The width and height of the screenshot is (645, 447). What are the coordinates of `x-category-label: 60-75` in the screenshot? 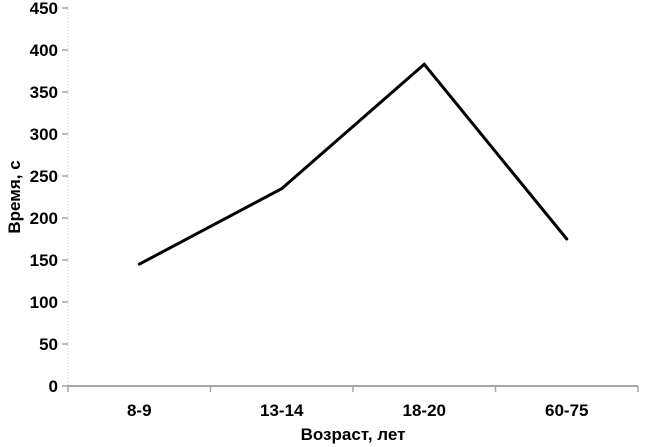 It's located at (566, 410).